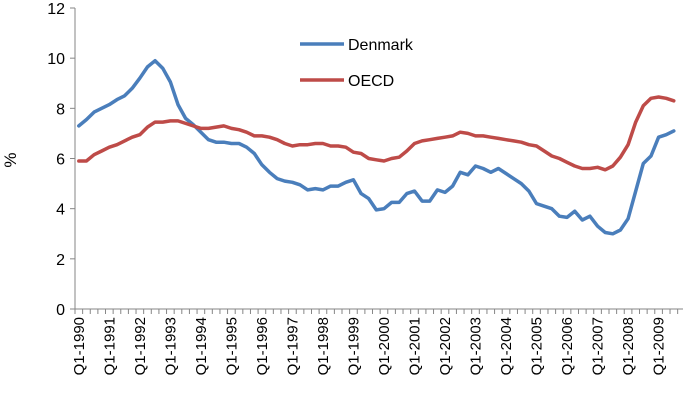 Image resolution: width=683 pixels, height=401 pixels. Describe the element at coordinates (323, 346) in the screenshot. I see `x-tick-label: Q1-1998` at that location.